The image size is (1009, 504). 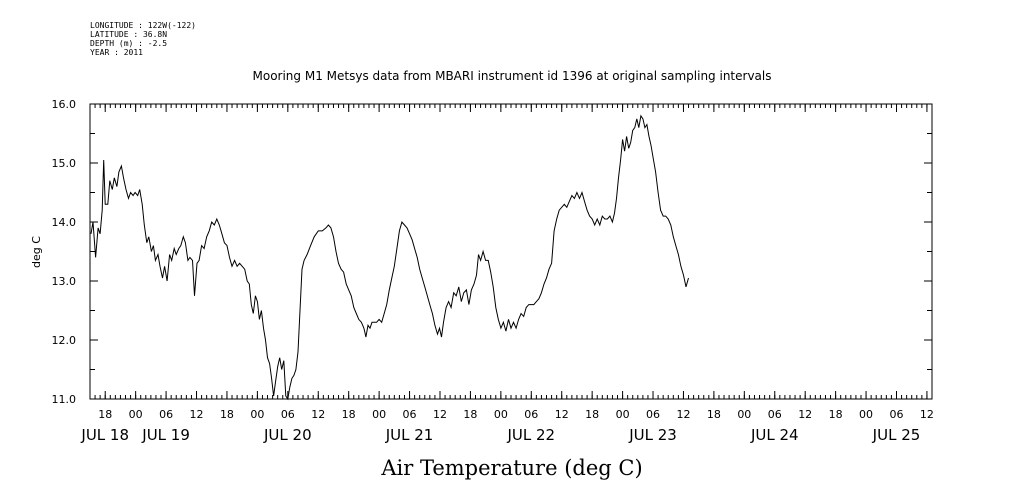 What do you see at coordinates (64, 222) in the screenshot?
I see `y-tick-label: 14.0` at bounding box center [64, 222].